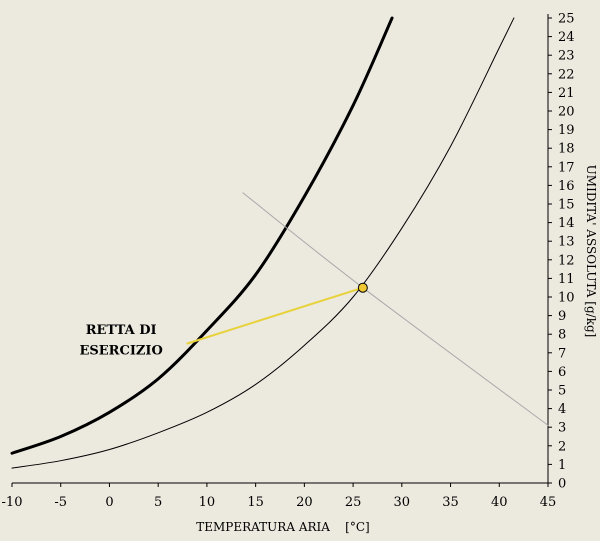 This screenshot has height=541, width=600. Describe the element at coordinates (562, 353) in the screenshot. I see `y-tick-label: 7` at that location.